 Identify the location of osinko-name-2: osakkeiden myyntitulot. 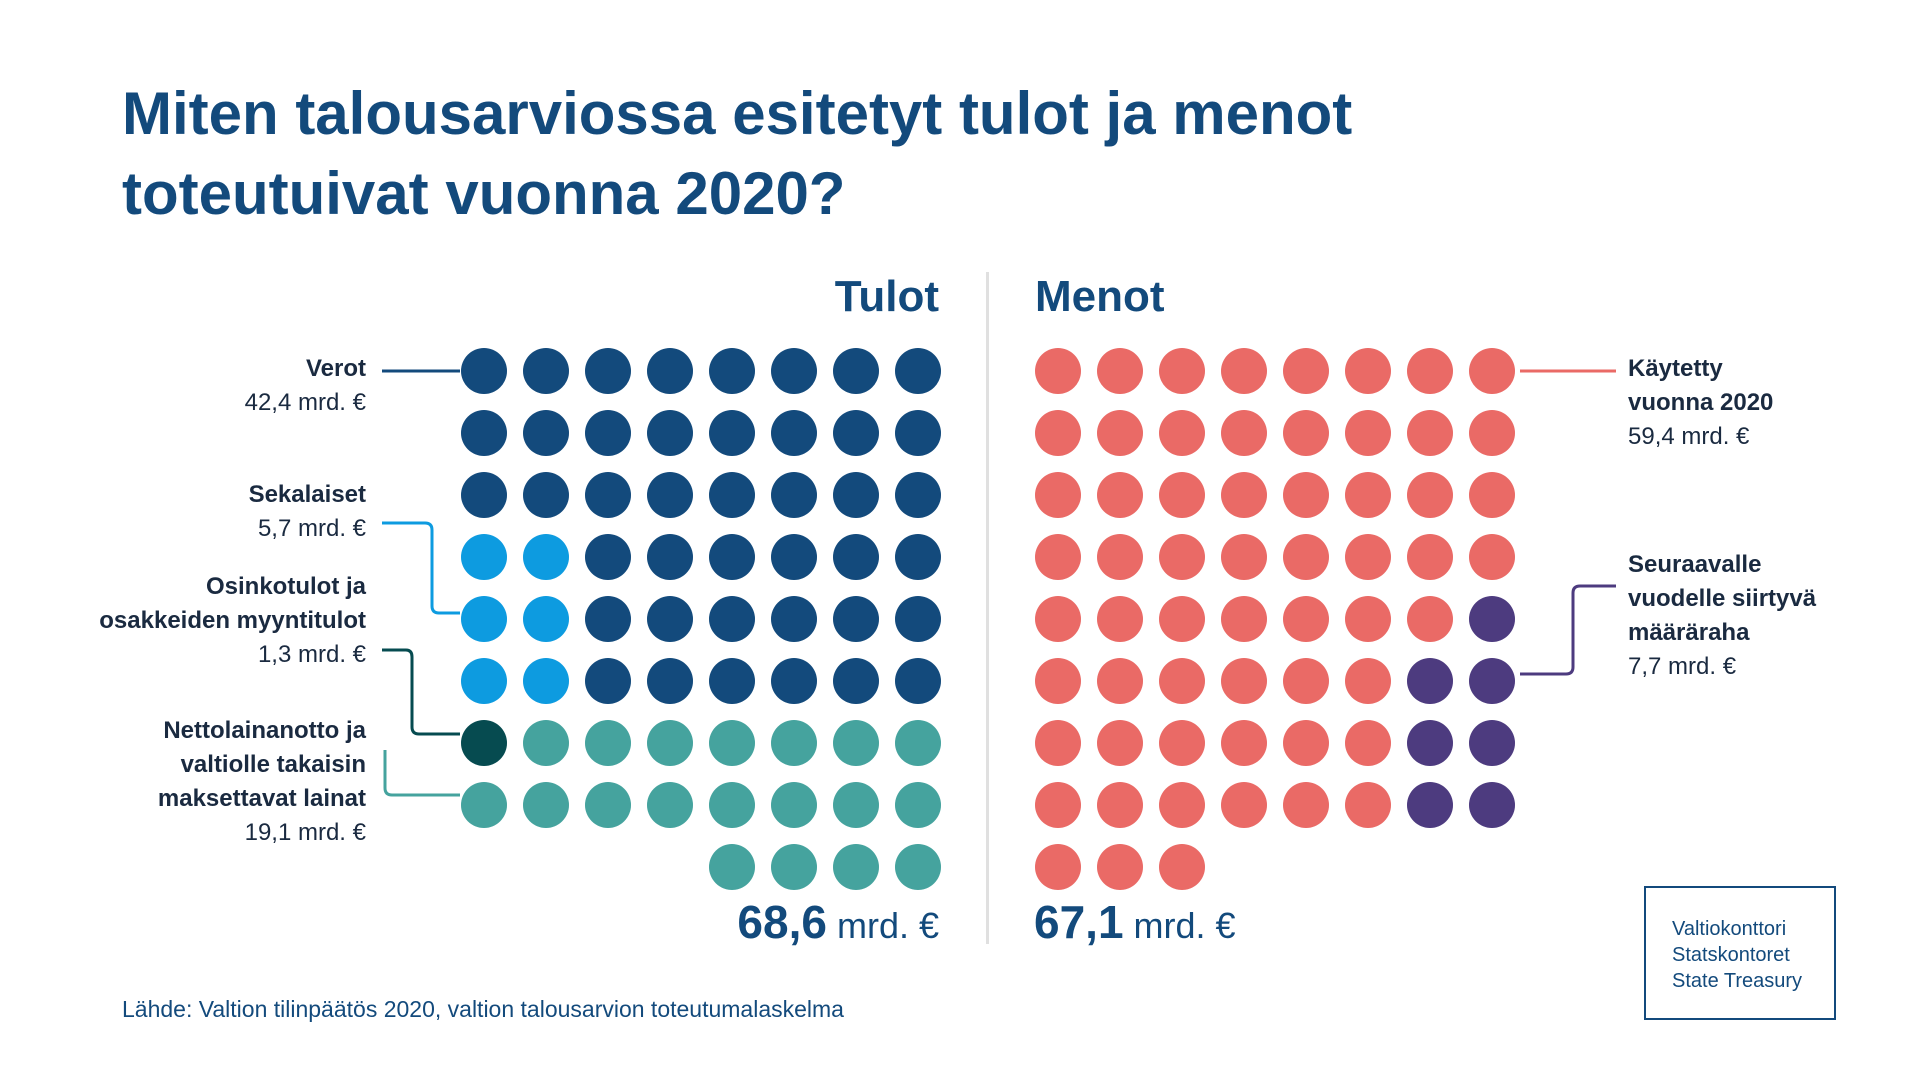
(232, 620).